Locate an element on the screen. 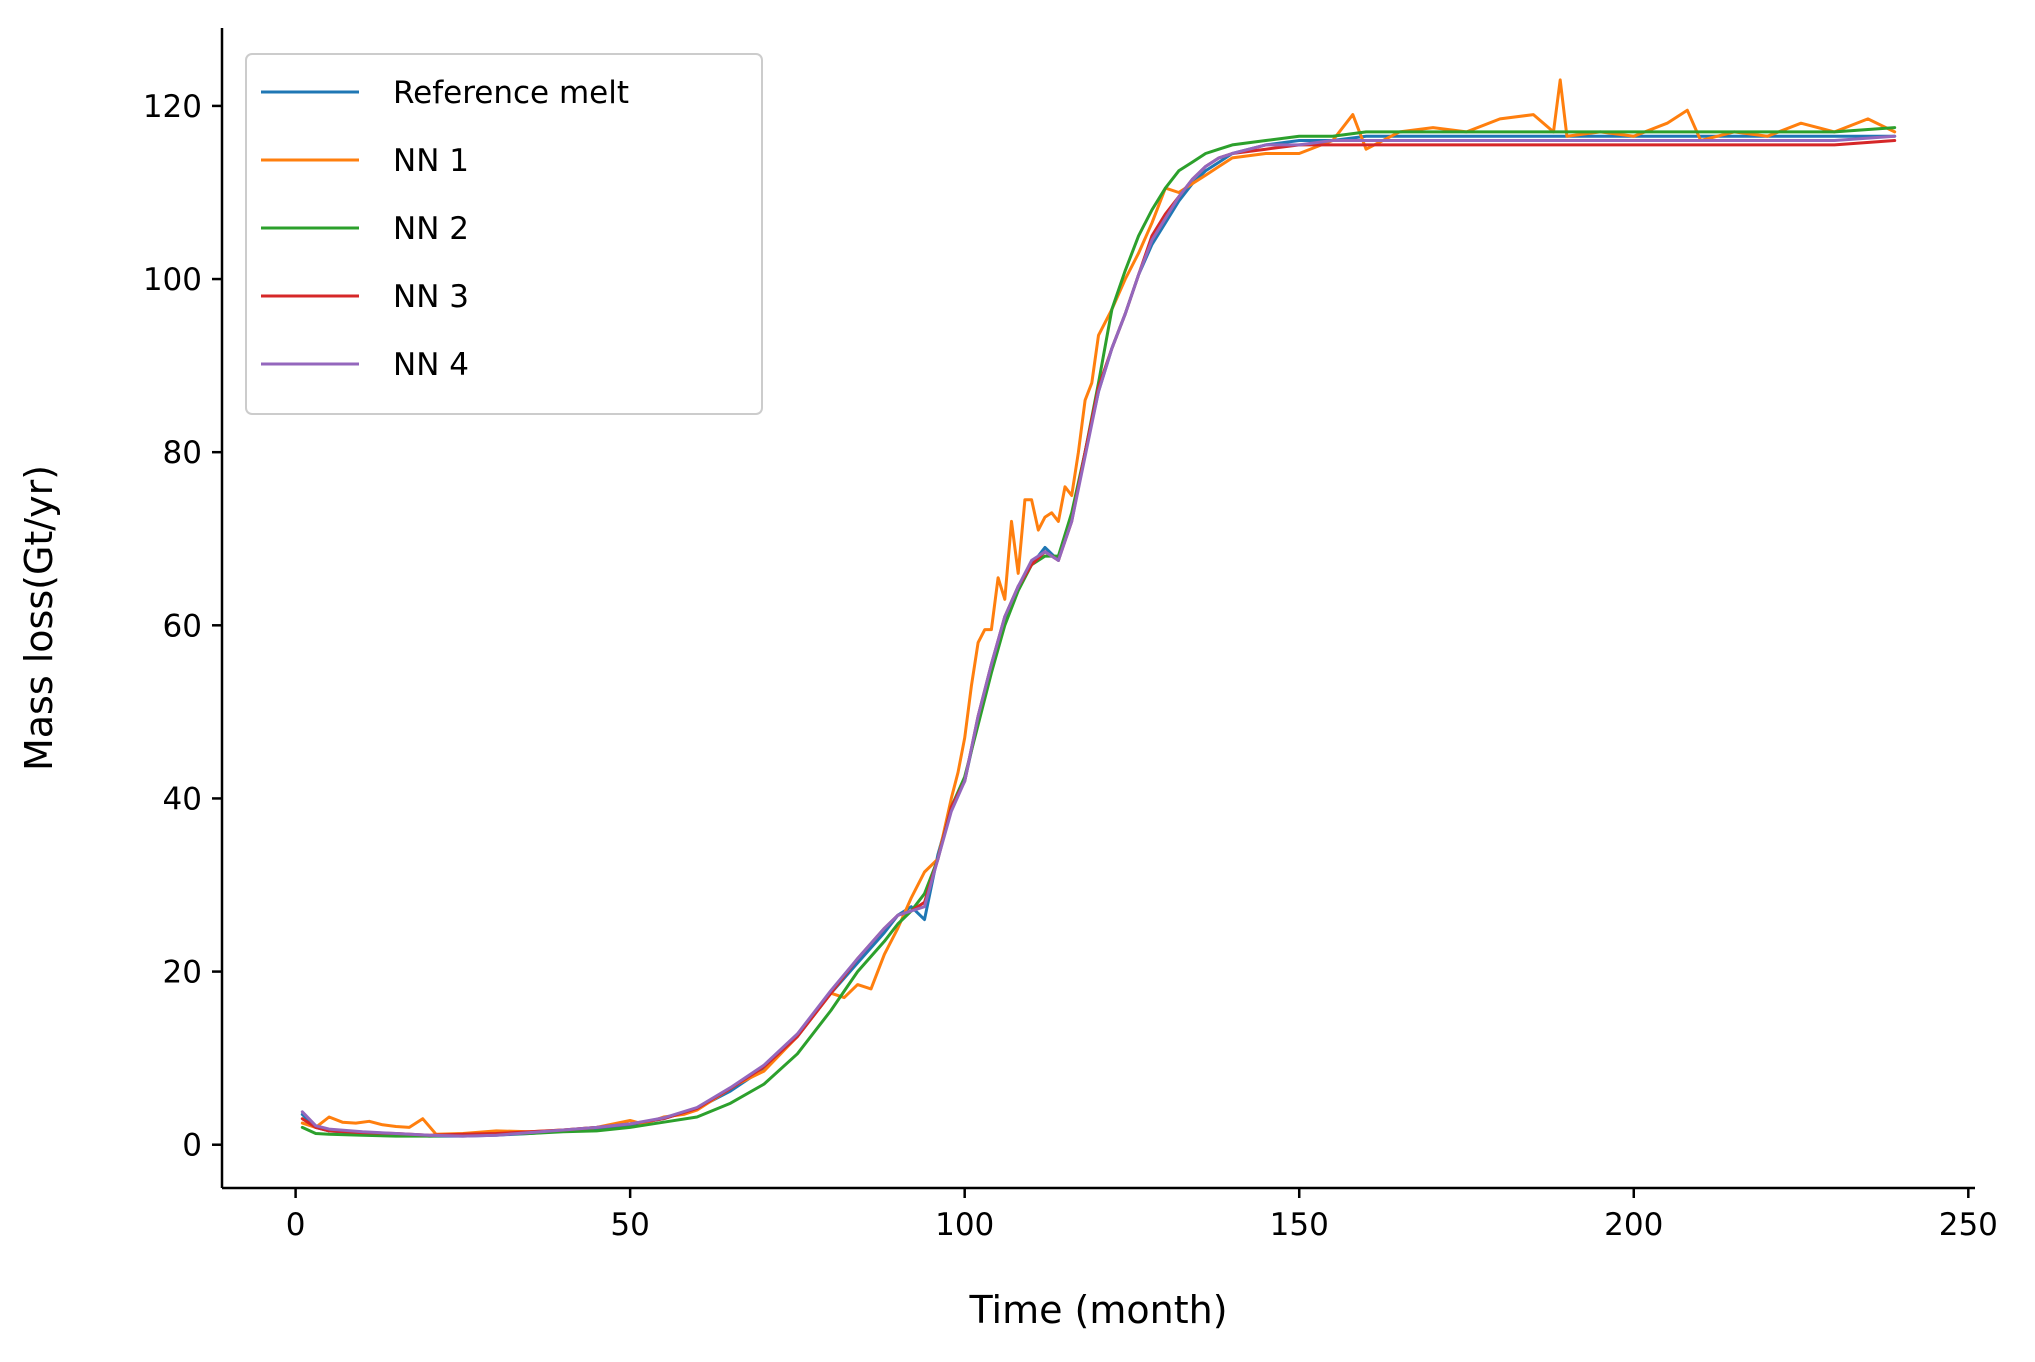 The height and width of the screenshot is (1362, 2035). y-tick-label: 80 is located at coordinates (182, 453).